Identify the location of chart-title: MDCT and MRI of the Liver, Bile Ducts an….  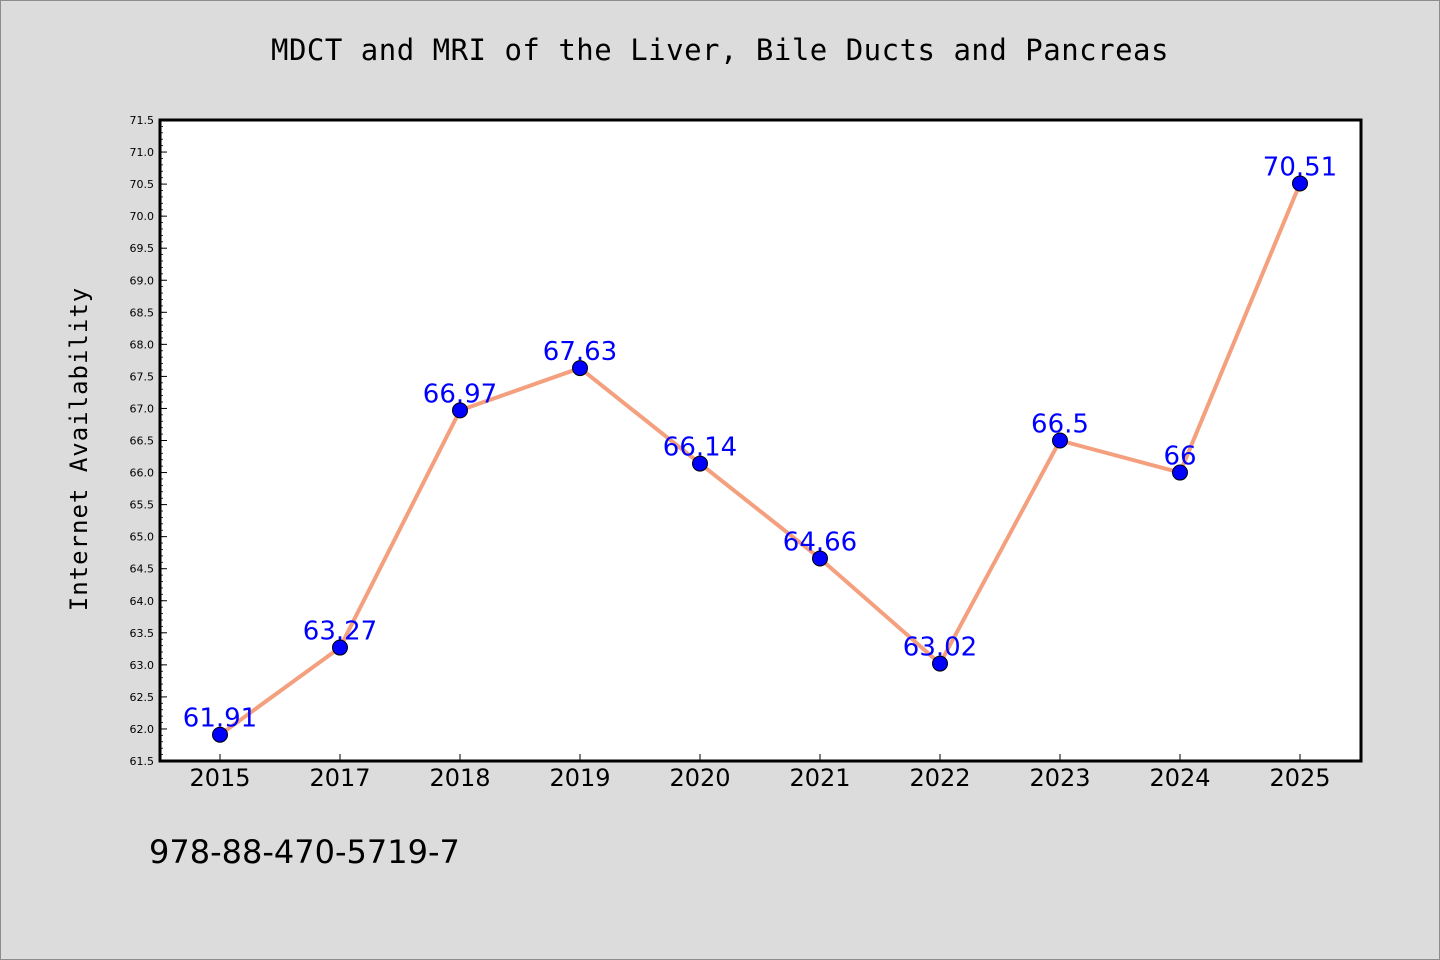
(720, 50).